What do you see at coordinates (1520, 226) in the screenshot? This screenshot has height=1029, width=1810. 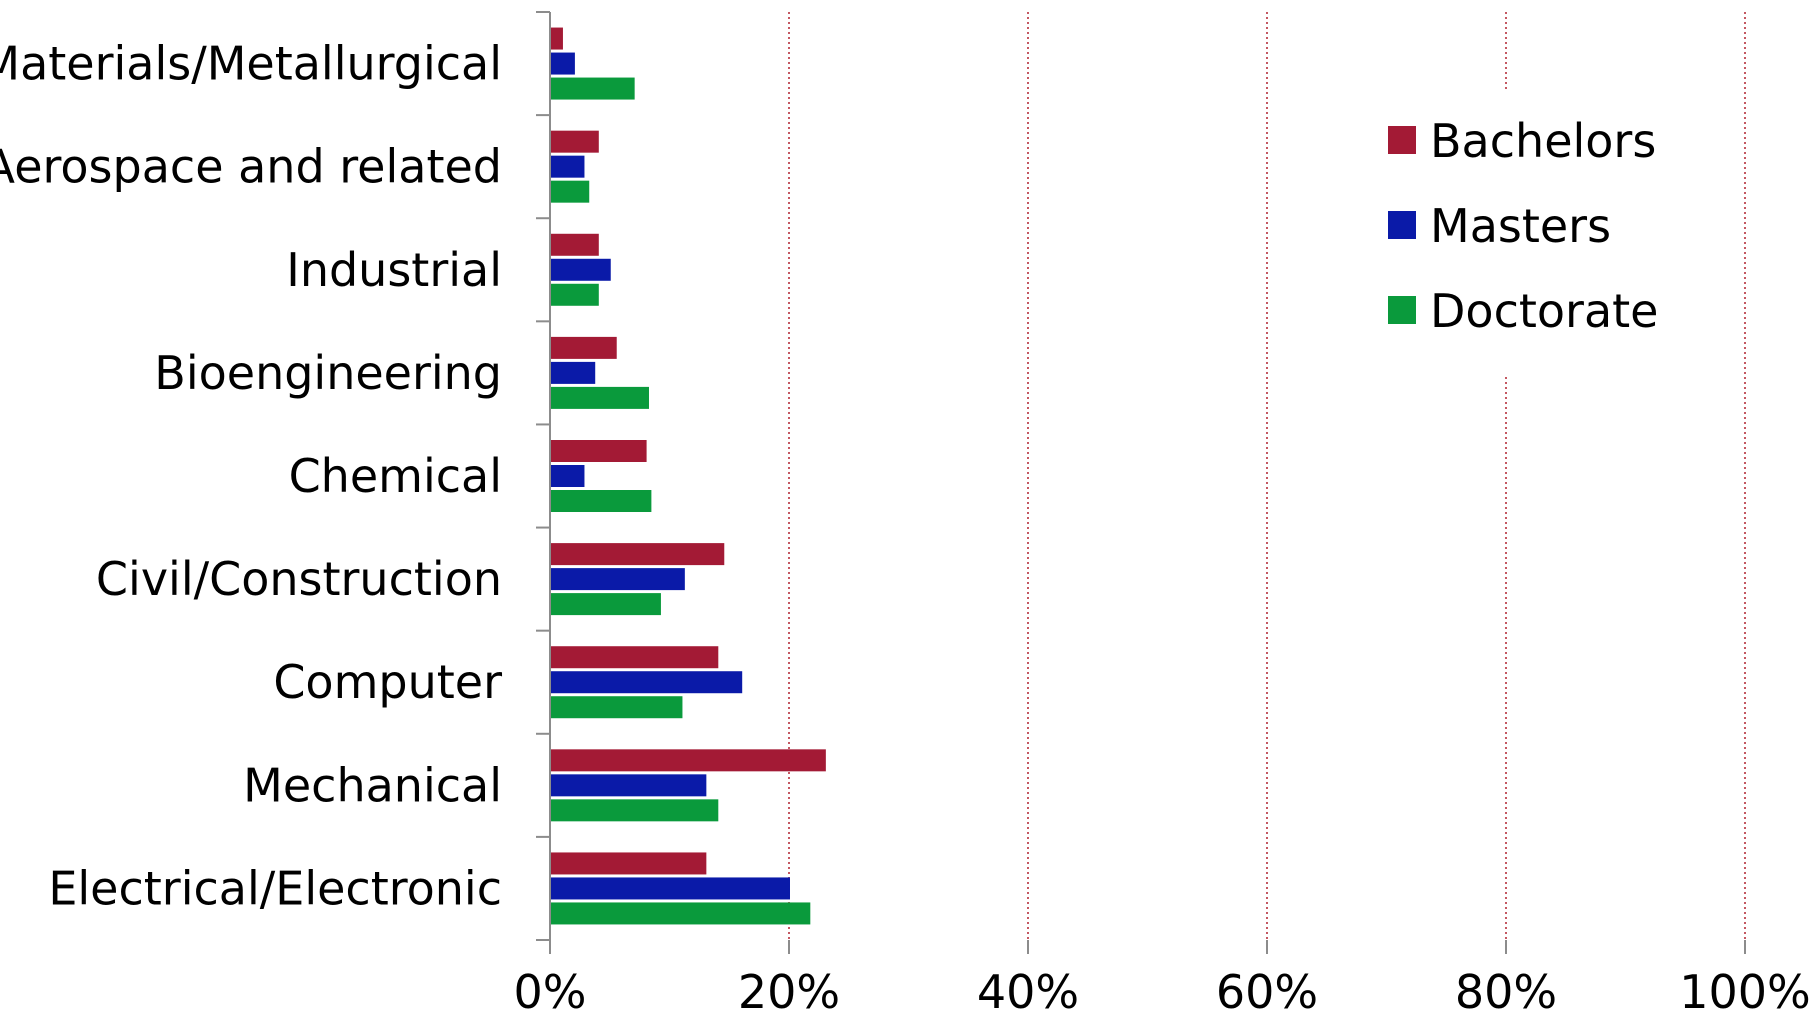 I see `legend-label-masters: Masters` at bounding box center [1520, 226].